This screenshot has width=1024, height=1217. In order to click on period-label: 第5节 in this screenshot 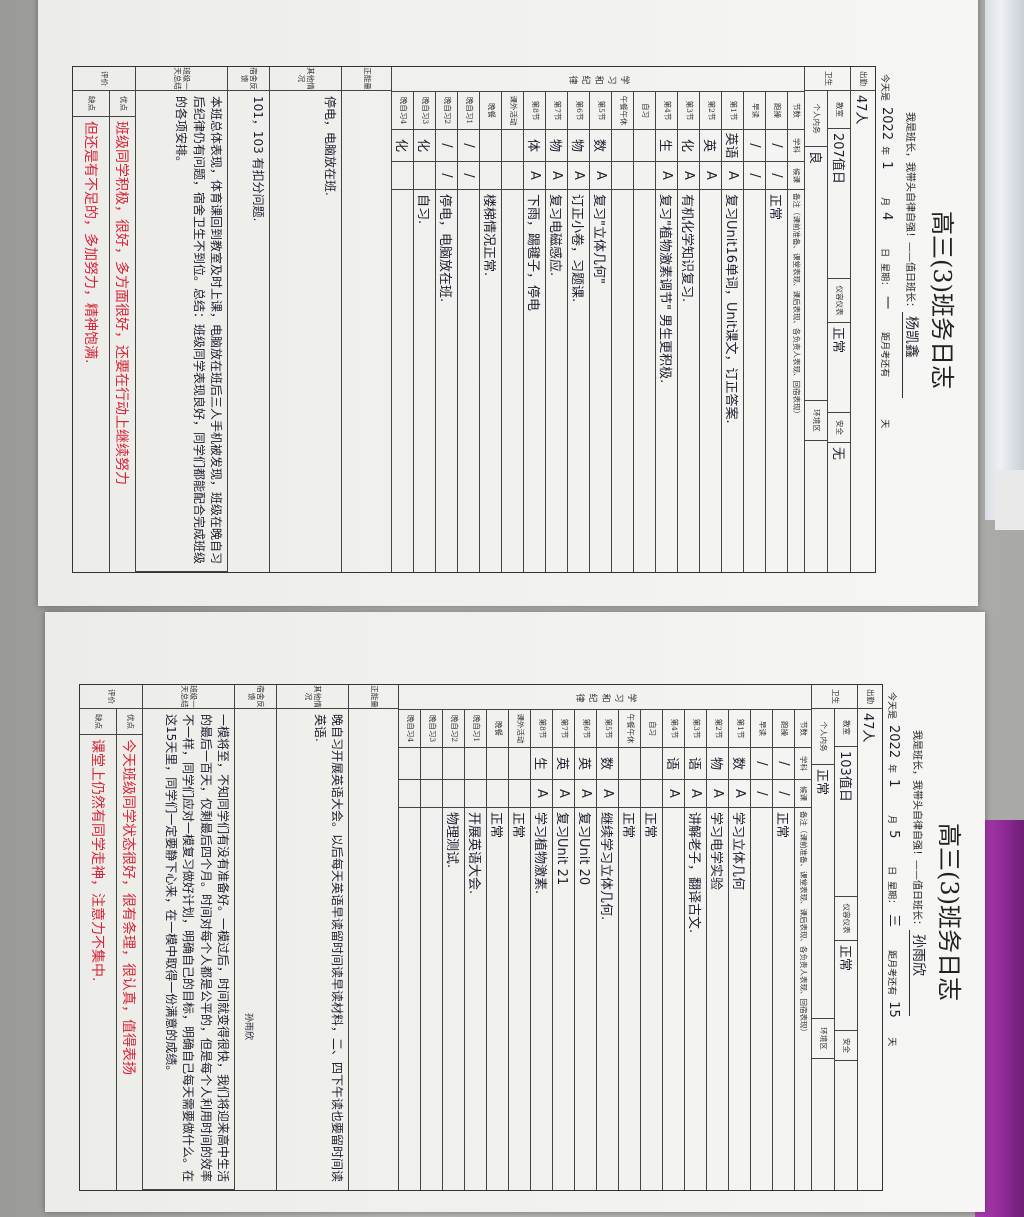, I will do `click(600, 111)`.